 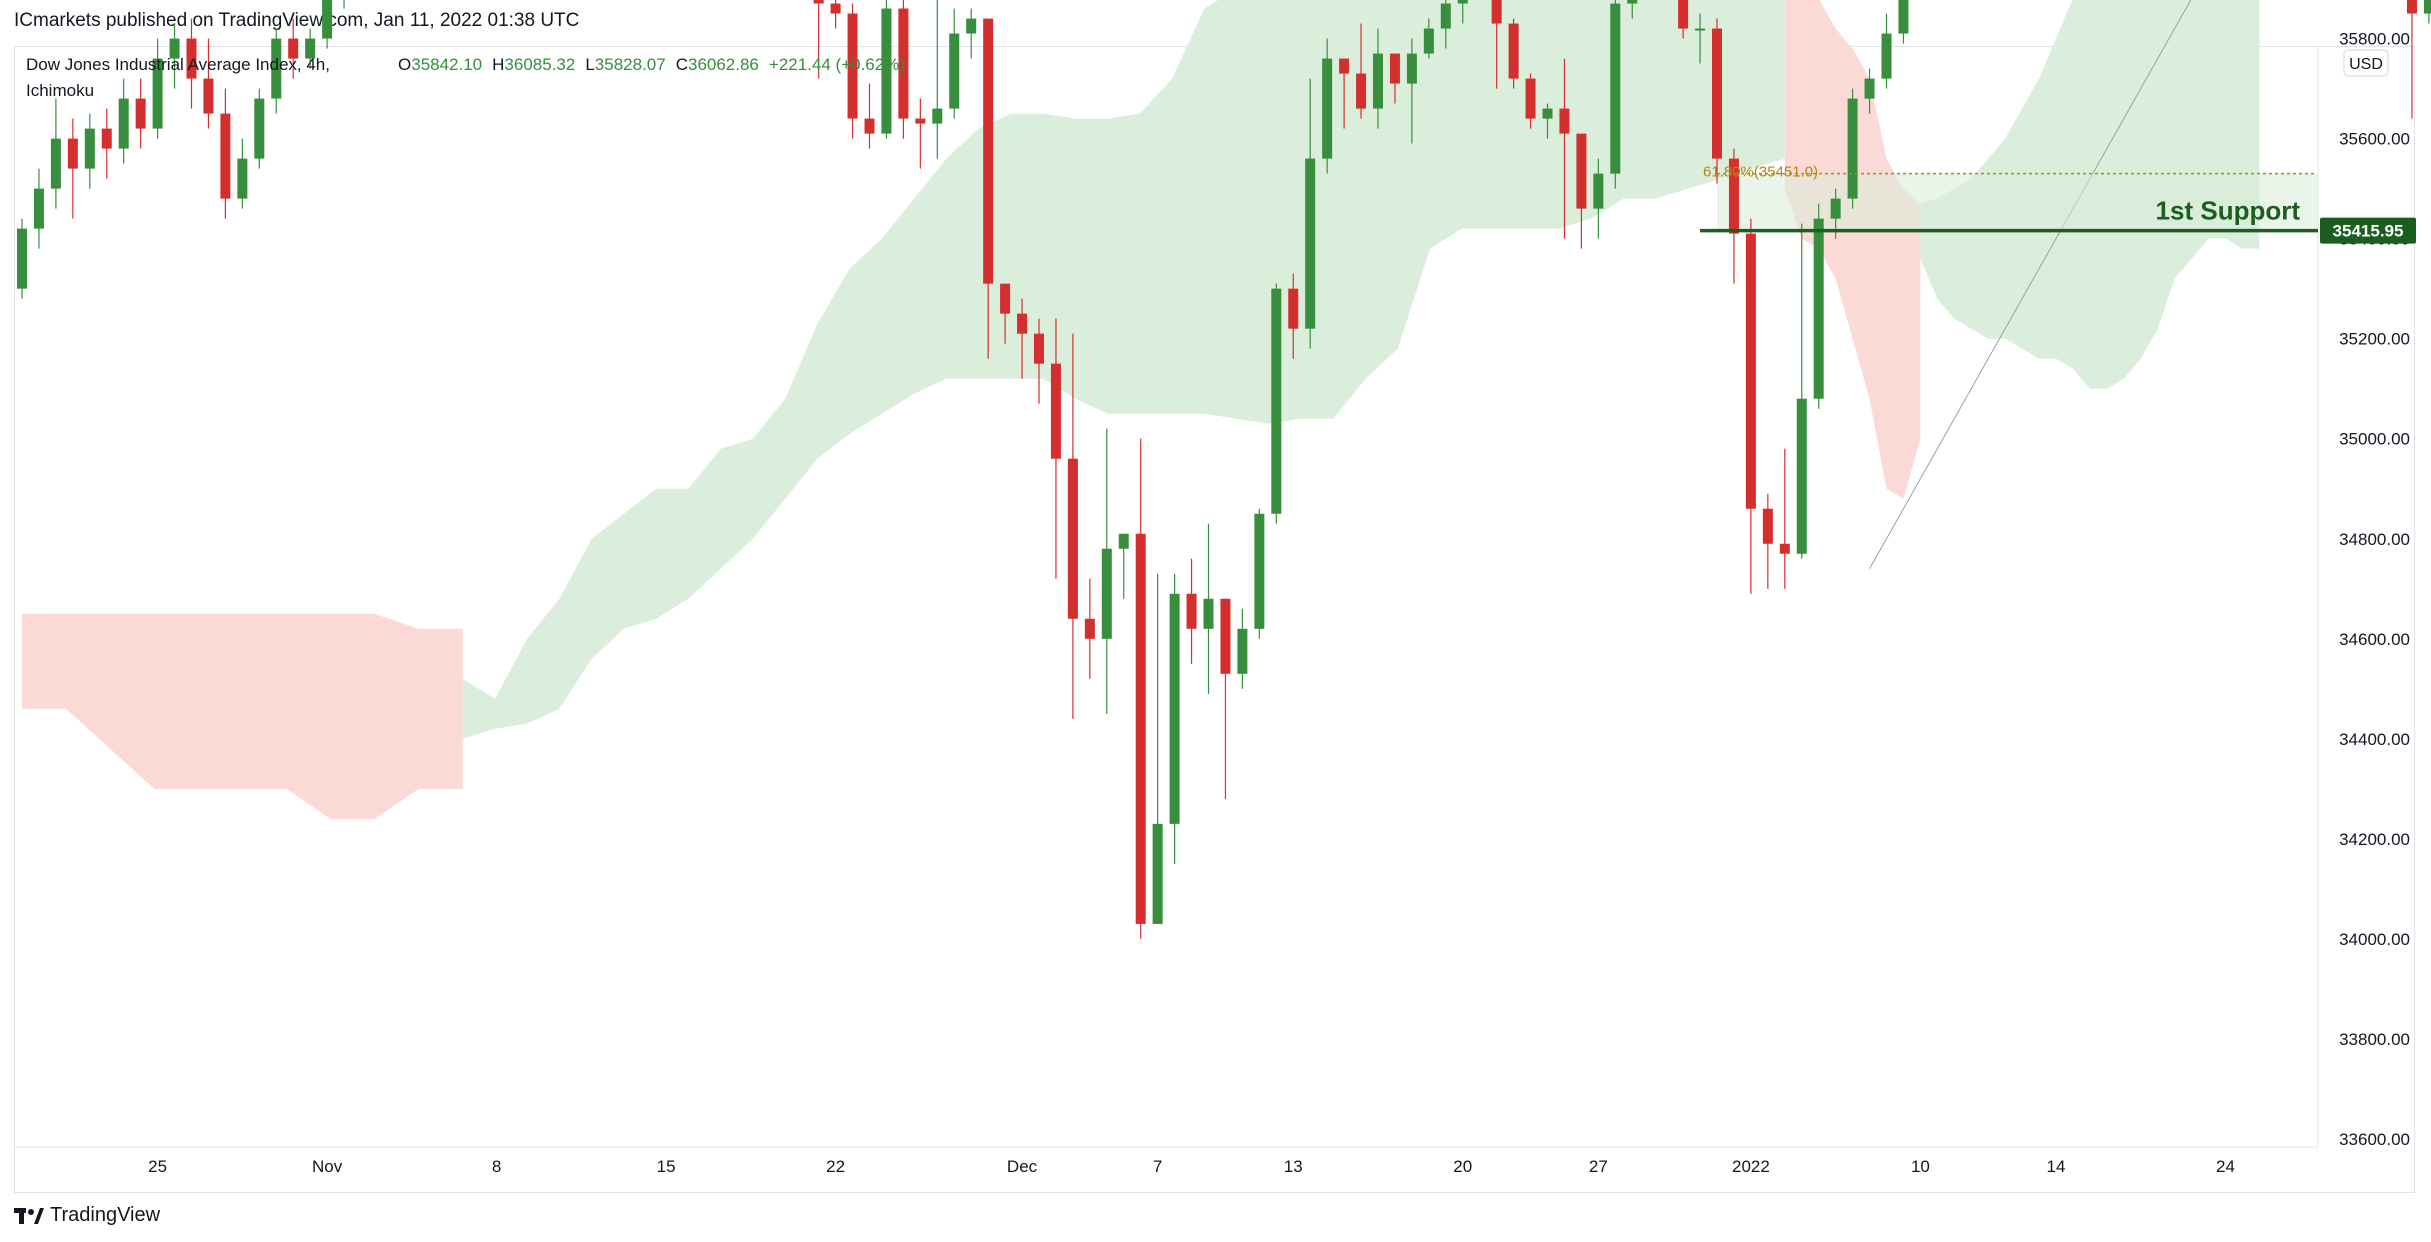 I want to click on legend-open-label: O, so click(x=404, y=64).